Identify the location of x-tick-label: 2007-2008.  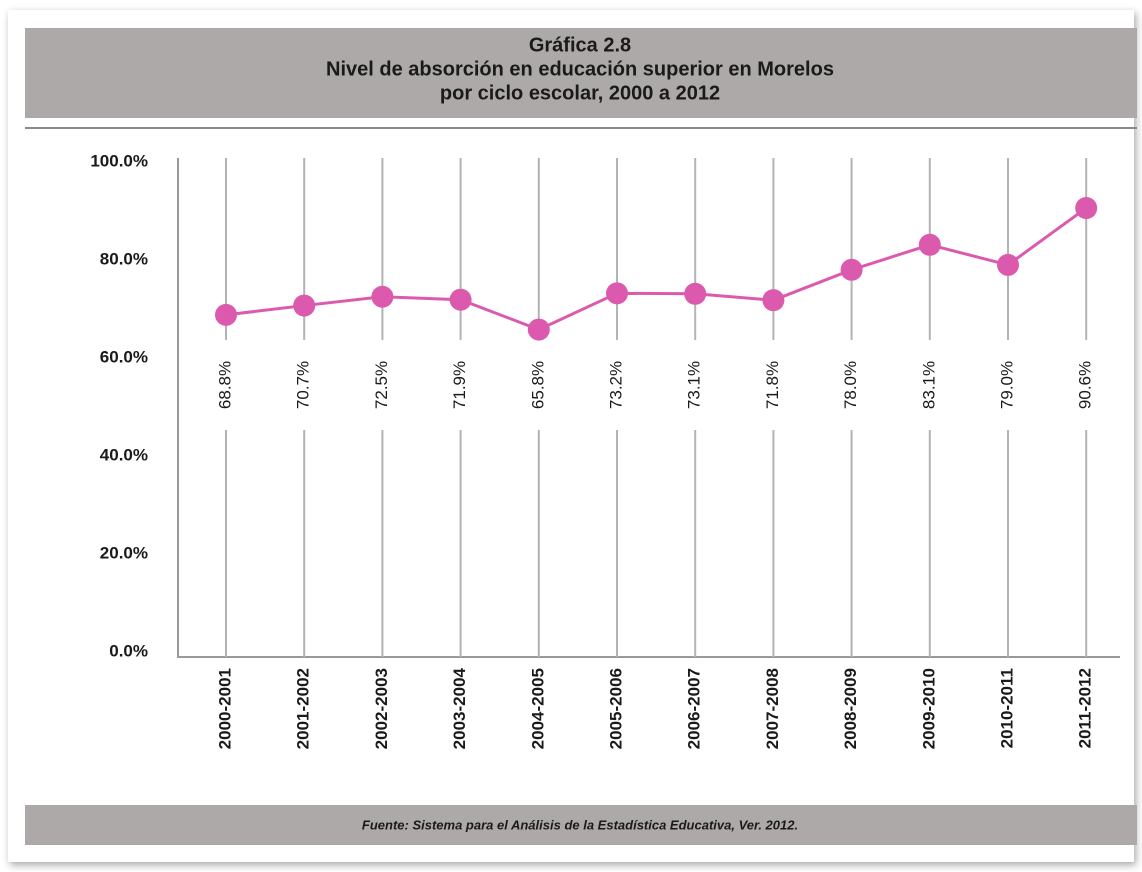
(772, 708).